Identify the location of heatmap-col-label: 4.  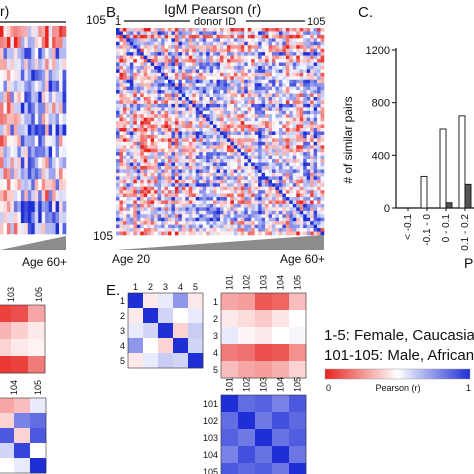
(180, 287).